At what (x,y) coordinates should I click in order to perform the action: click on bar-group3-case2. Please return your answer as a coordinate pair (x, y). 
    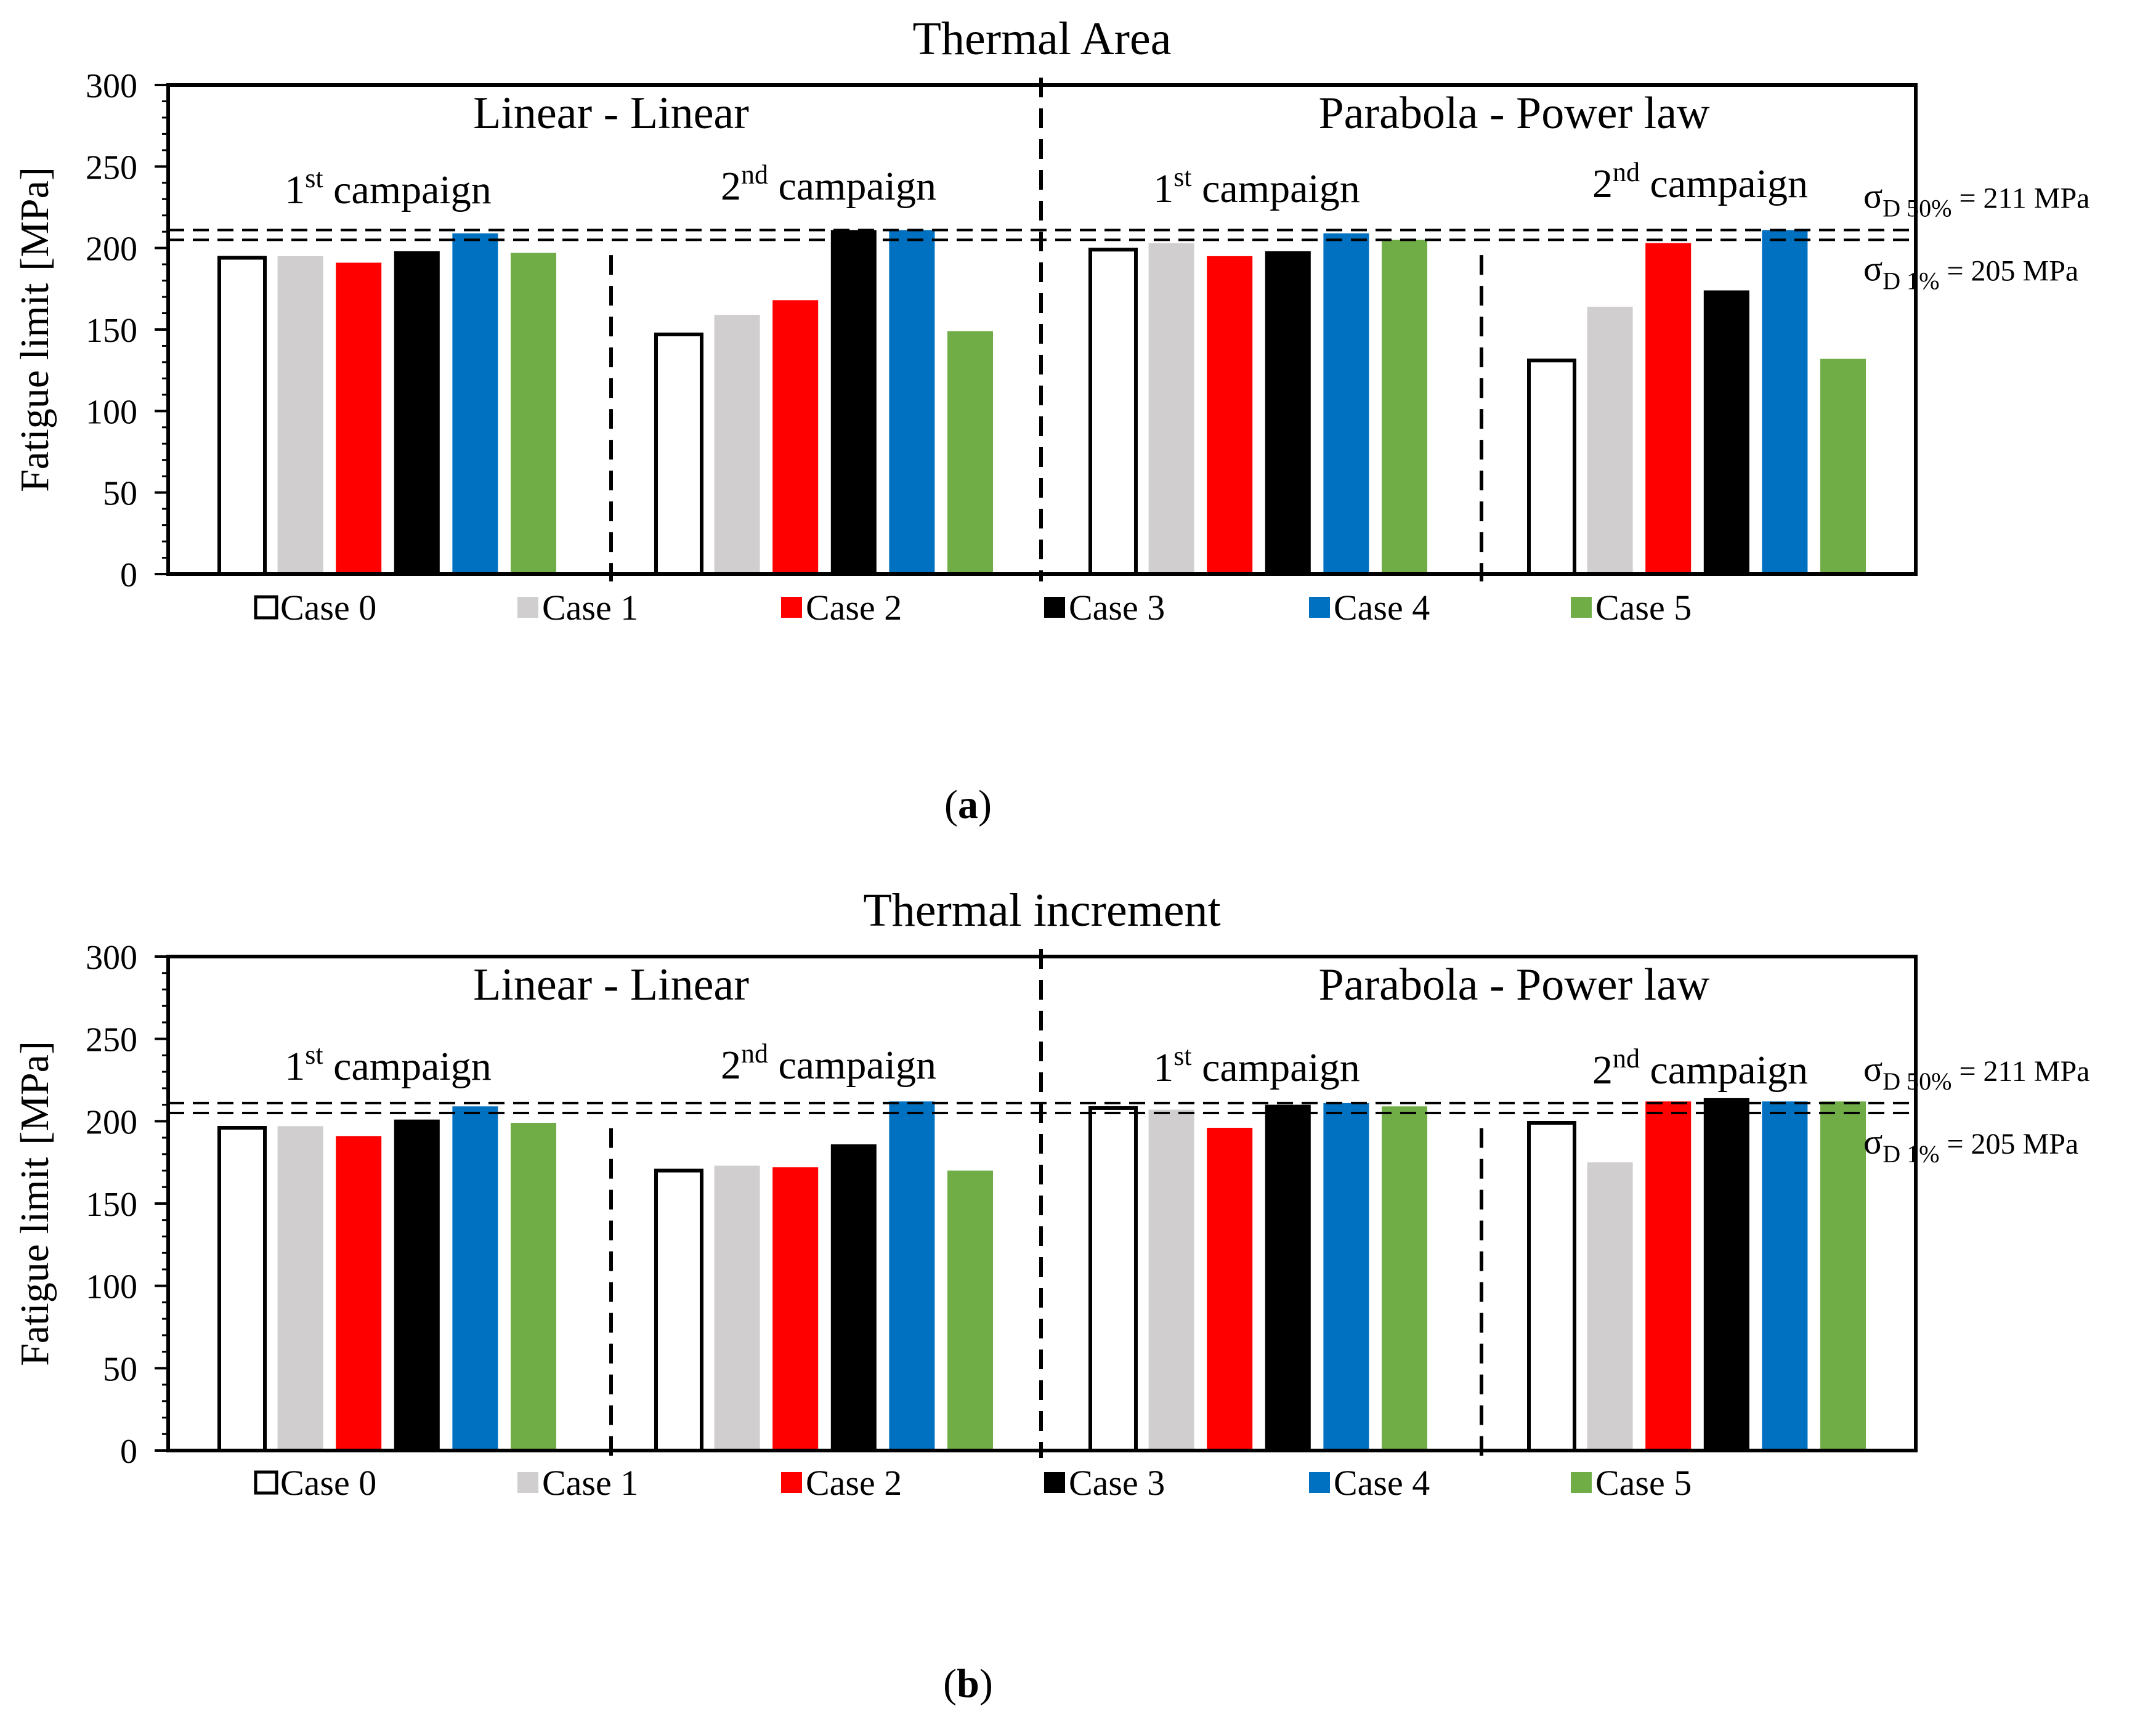
    Looking at the image, I should click on (1230, 415).